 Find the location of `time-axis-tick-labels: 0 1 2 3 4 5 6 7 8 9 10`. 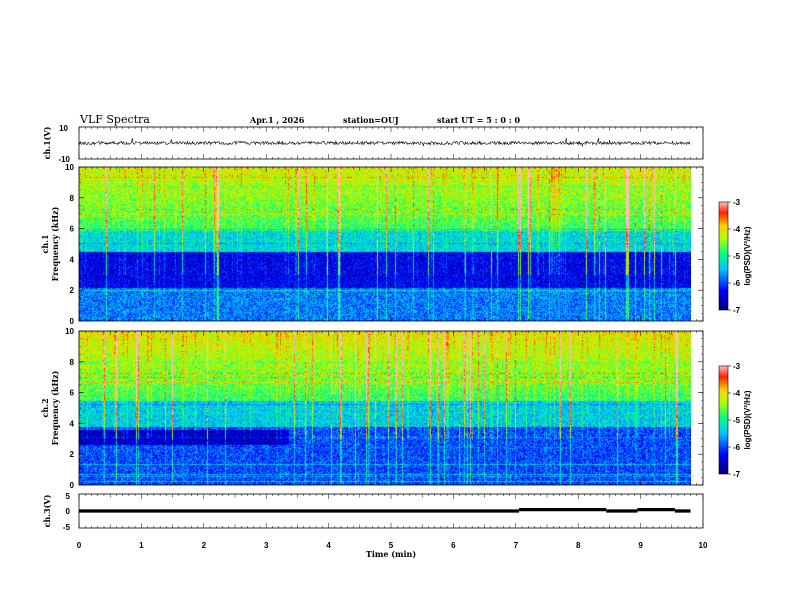

time-axis-tick-labels: 0 1 2 3 4 5 6 7 8 9 10 is located at coordinates (392, 545).